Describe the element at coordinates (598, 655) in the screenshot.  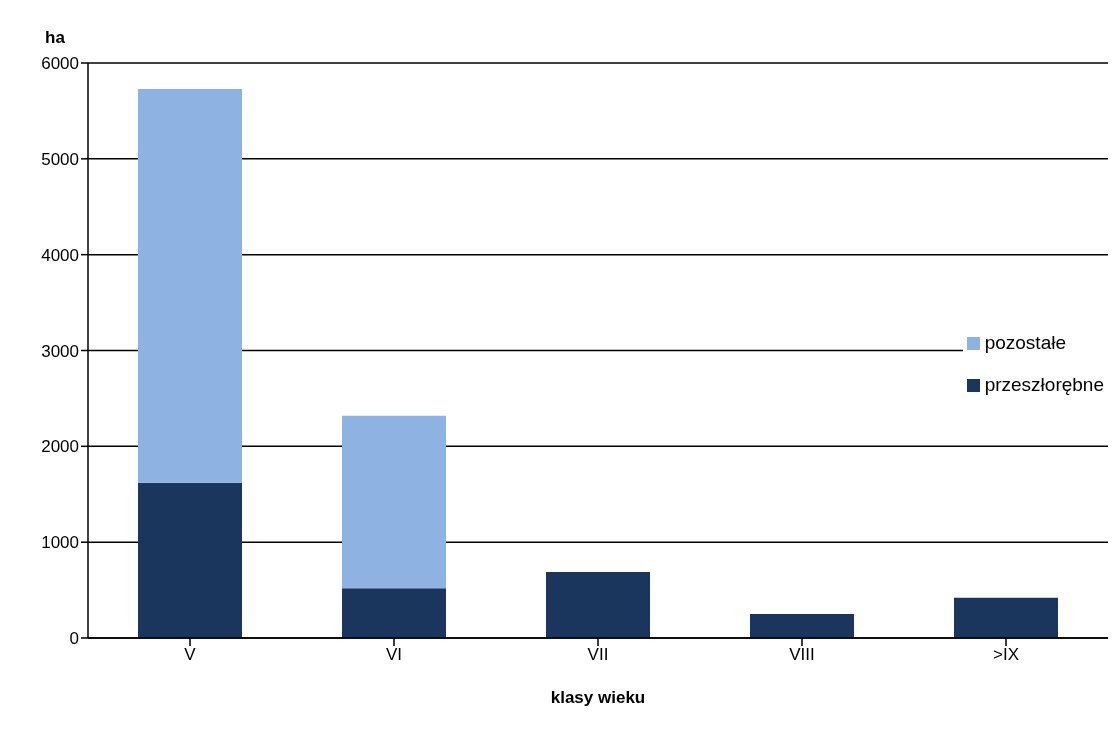
I see `x-tick-label: VII` at that location.